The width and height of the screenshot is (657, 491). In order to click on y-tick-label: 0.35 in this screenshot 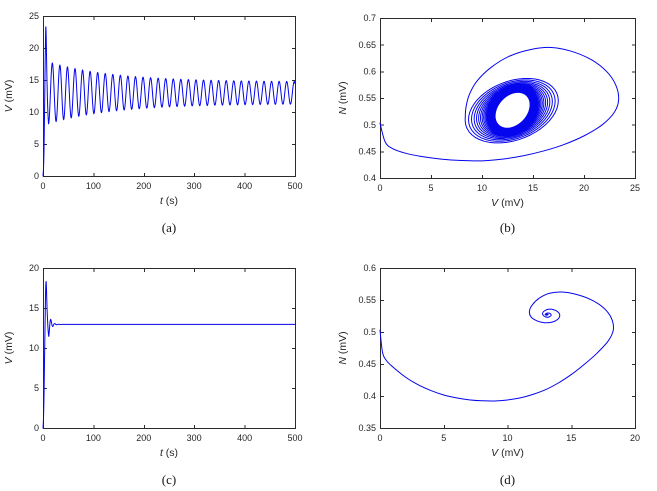, I will do `click(367, 428)`.